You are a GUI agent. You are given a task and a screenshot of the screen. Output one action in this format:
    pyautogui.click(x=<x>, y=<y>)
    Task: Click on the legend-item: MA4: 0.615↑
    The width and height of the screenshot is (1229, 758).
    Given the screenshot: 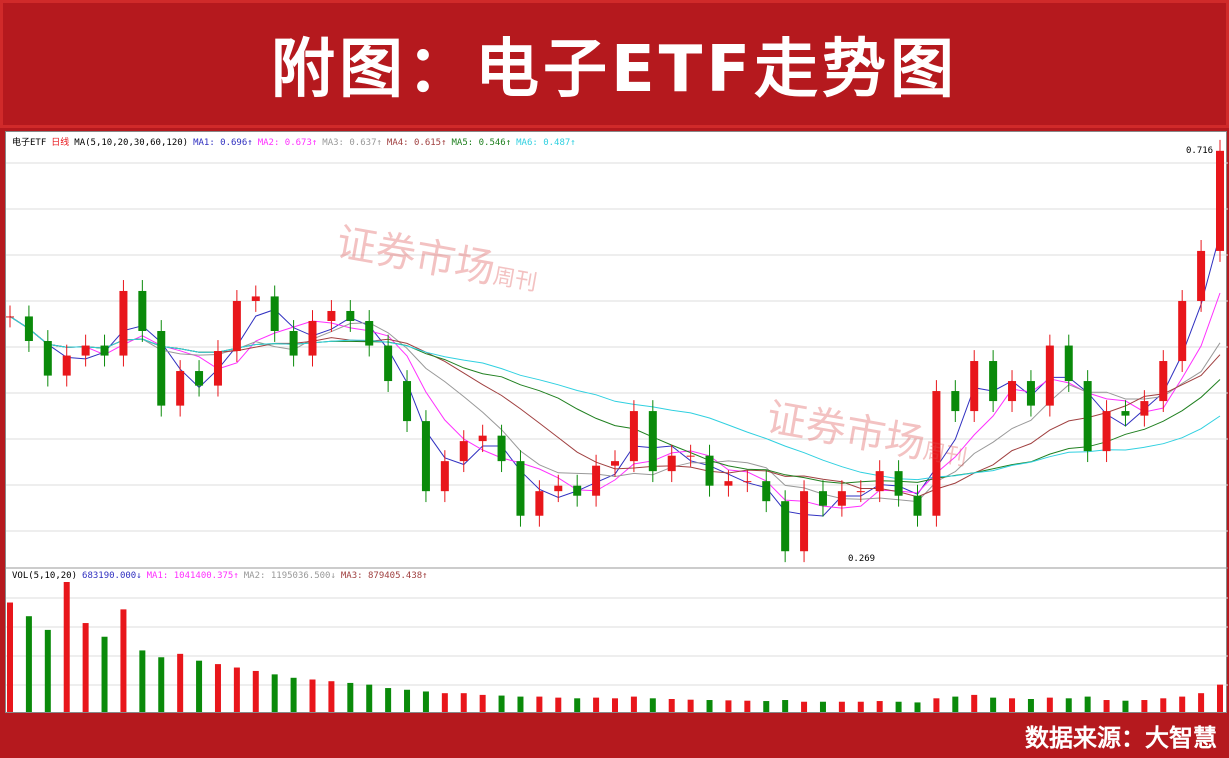 What is the action you would take?
    pyautogui.click(x=416, y=143)
    